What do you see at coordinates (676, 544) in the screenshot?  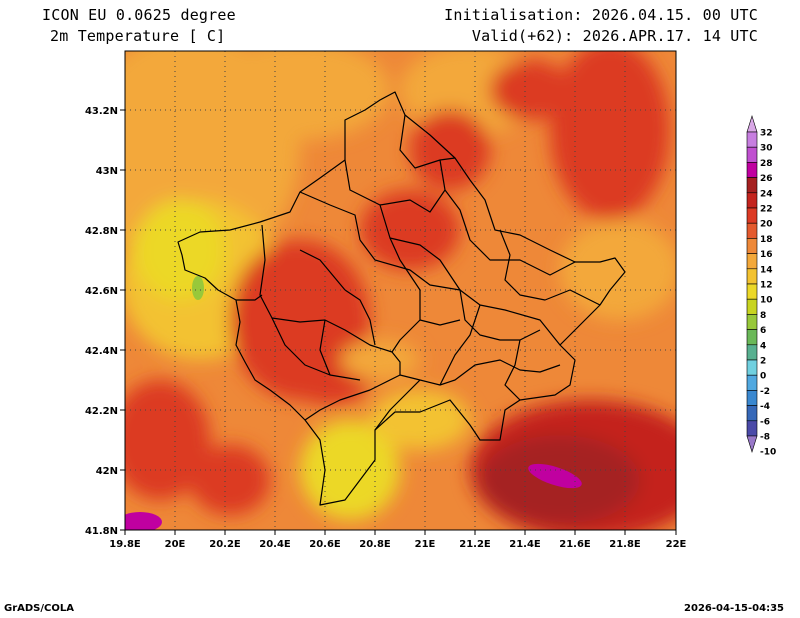 I see `x-tick-label: 22E` at bounding box center [676, 544].